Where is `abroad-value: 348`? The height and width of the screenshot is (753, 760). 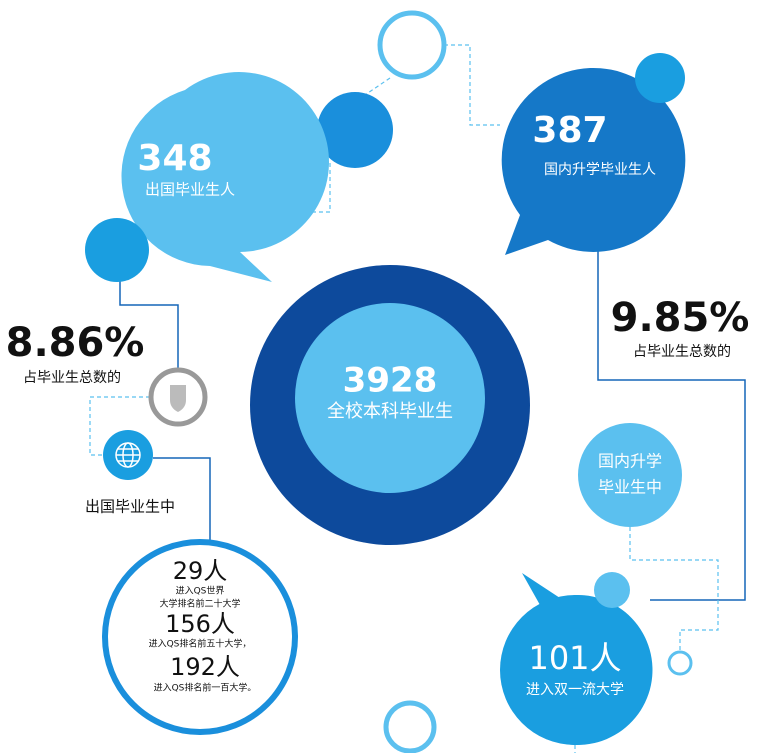 abroad-value: 348 is located at coordinates (174, 158).